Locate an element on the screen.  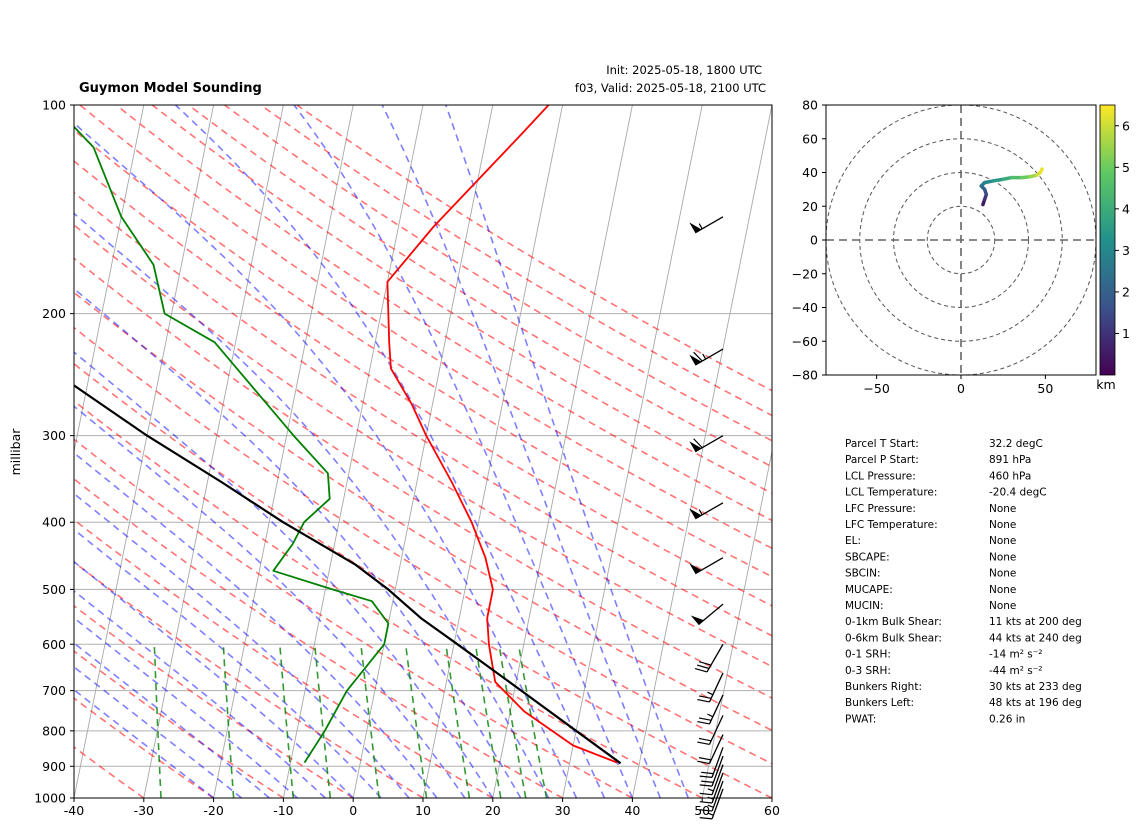
hodograph-y-tick-label: 20 is located at coordinates (810, 206).